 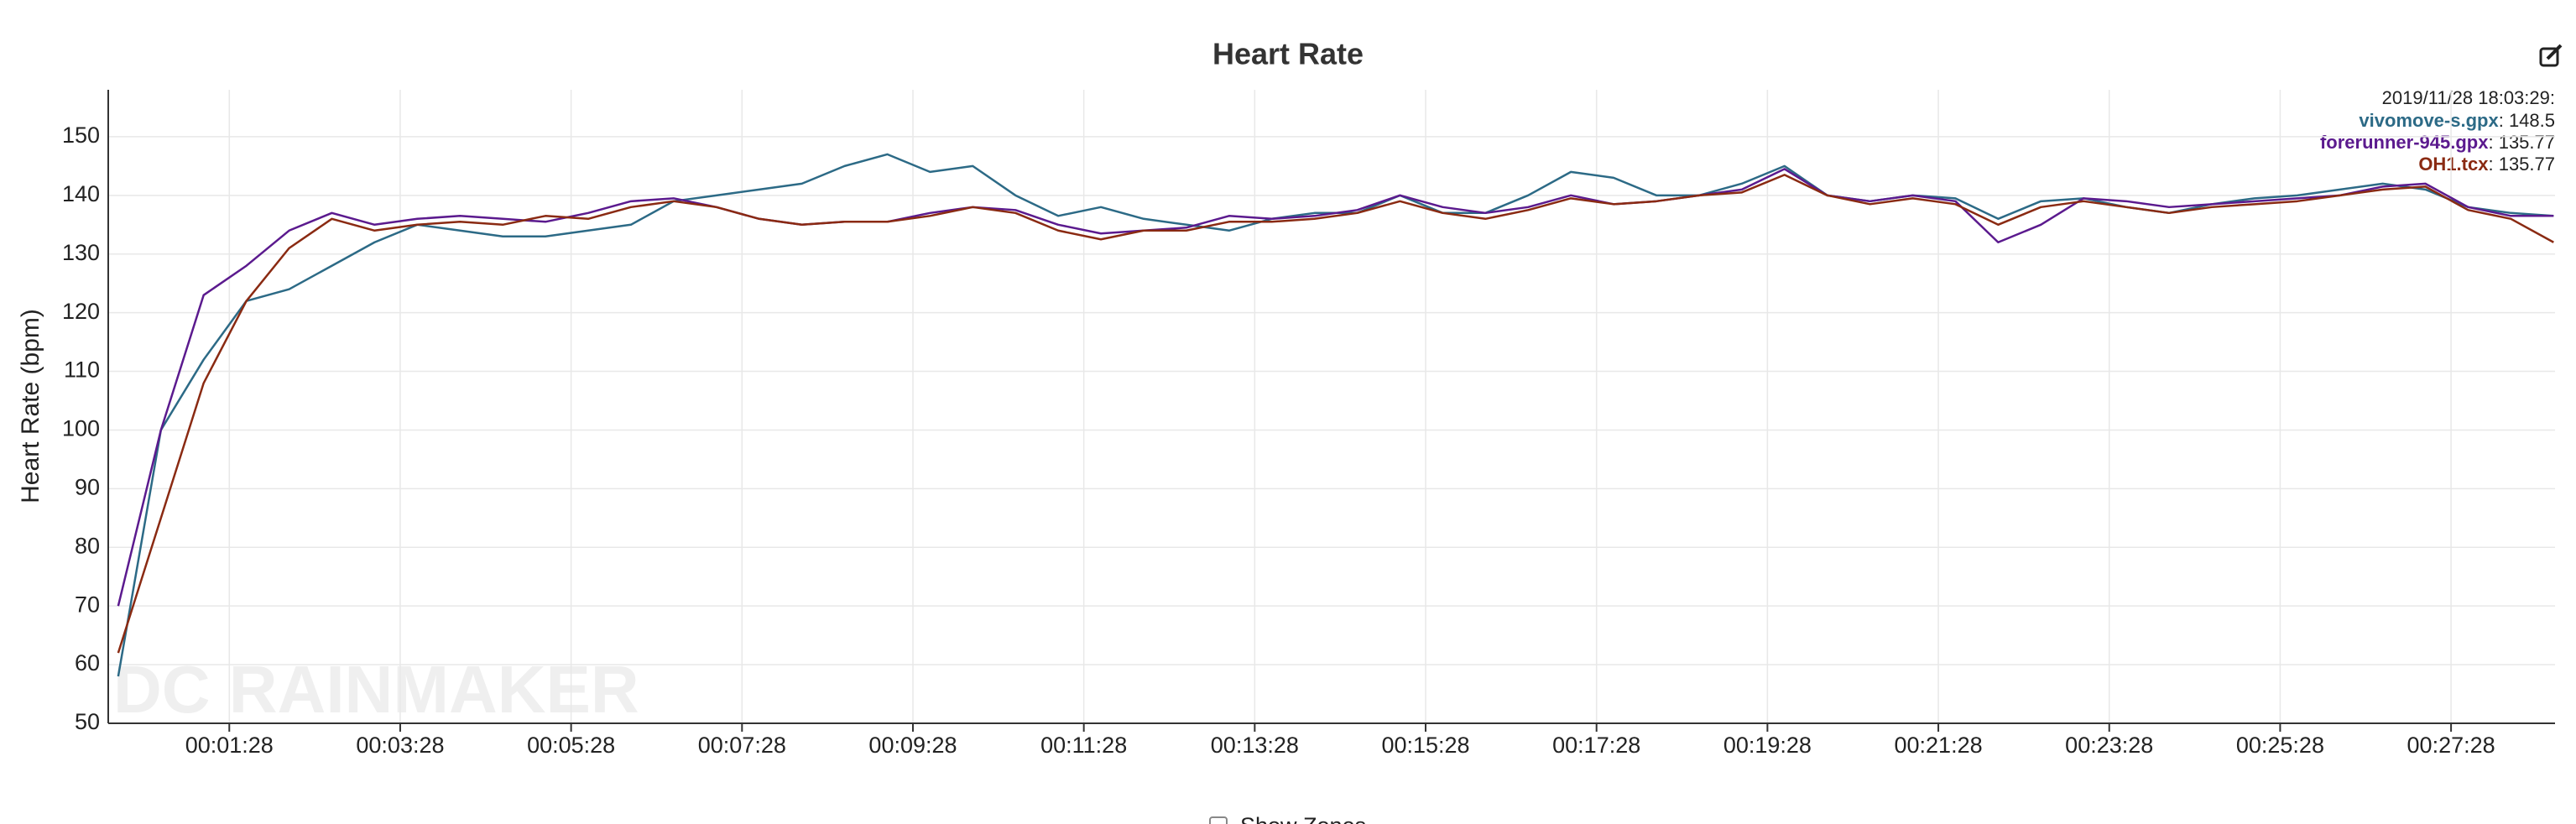 I want to click on edit-icon, so click(x=2551, y=55).